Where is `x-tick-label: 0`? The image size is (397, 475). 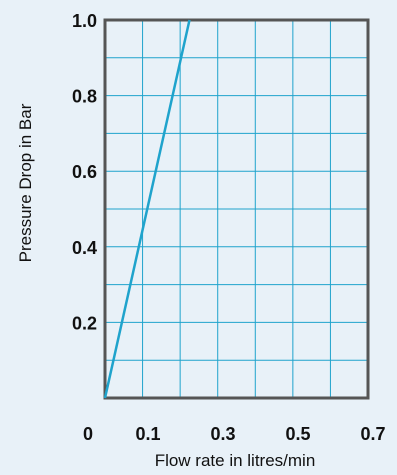 x-tick-label: 0 is located at coordinates (88, 434).